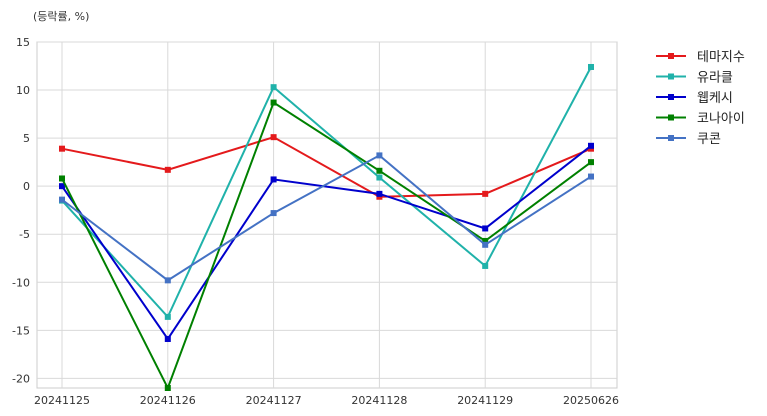 Image resolution: width=767 pixels, height=416 pixels. Describe the element at coordinates (62, 400) in the screenshot. I see `x-tick-label: 20241125` at that location.